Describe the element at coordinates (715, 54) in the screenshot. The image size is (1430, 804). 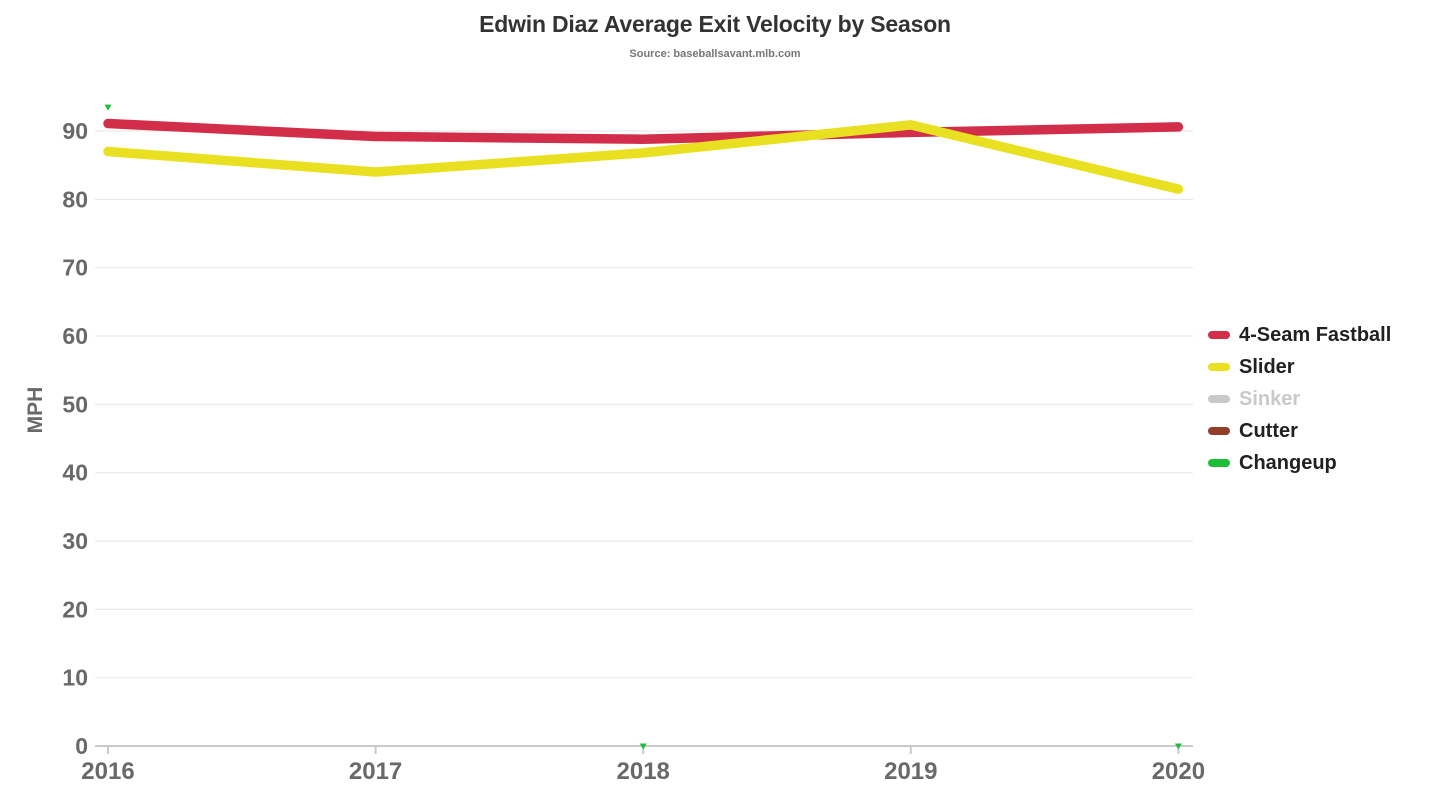
I see `chart-subtitle: Source: baseballsavant.mlb.com` at that location.